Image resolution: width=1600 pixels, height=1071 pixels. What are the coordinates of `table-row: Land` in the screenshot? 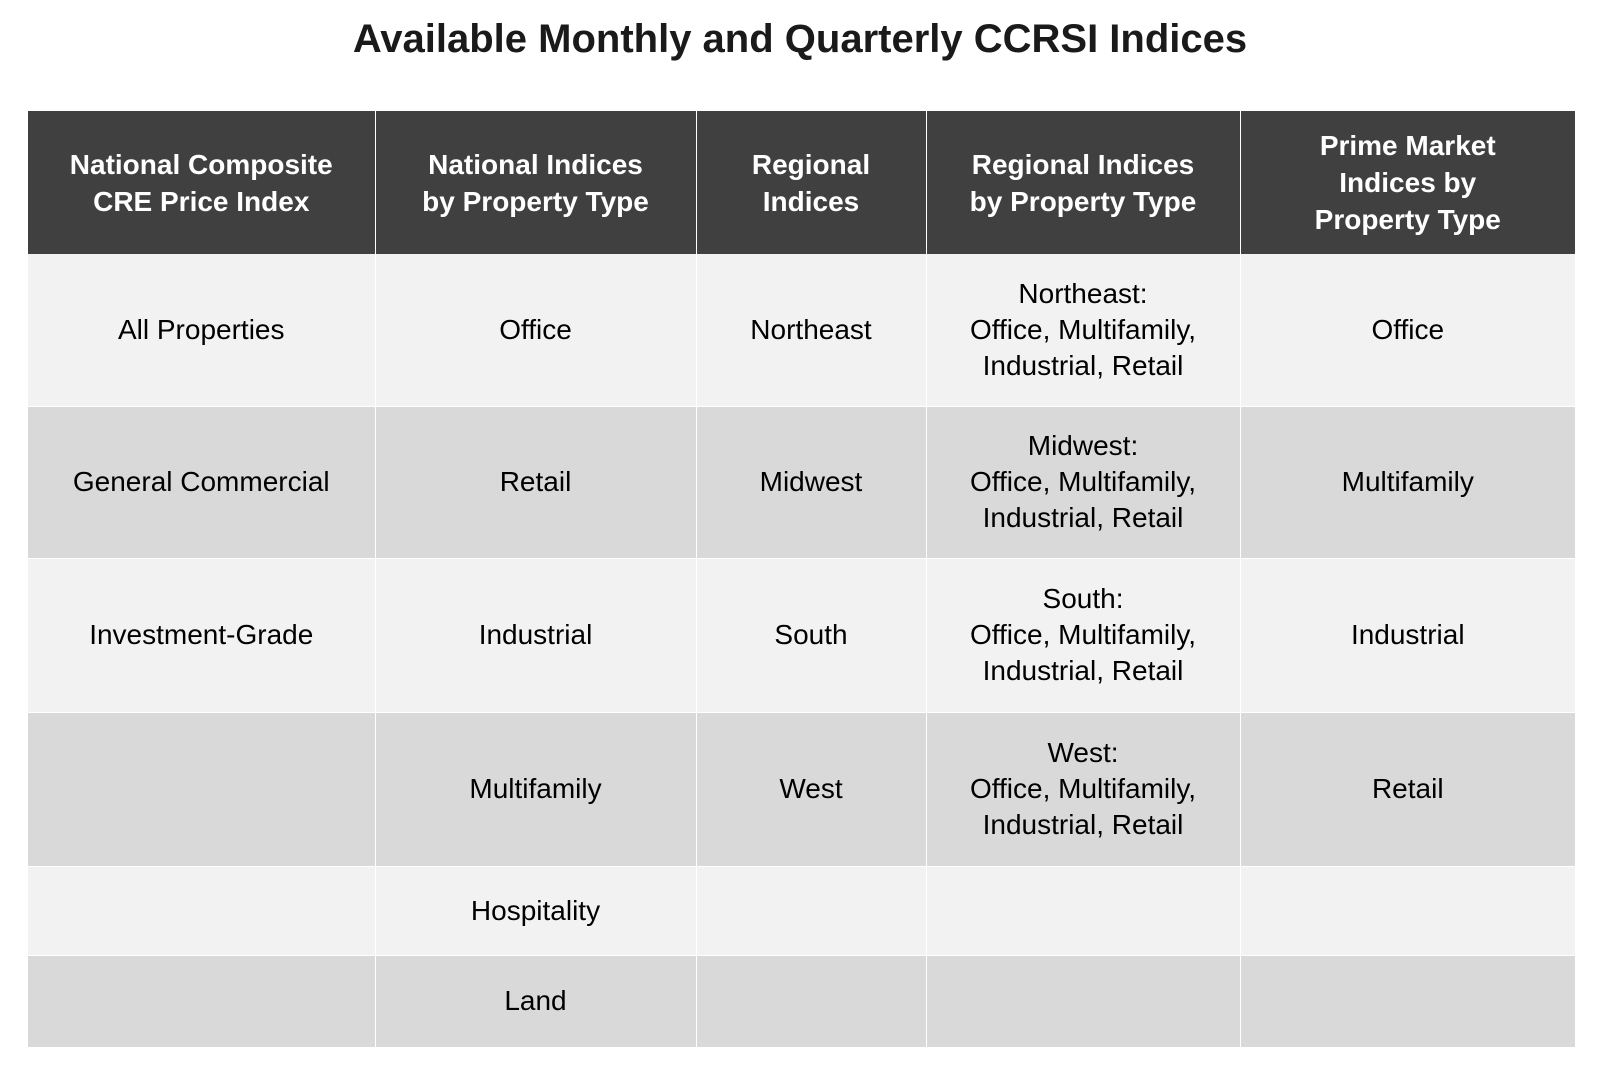 It's located at (801, 1001).